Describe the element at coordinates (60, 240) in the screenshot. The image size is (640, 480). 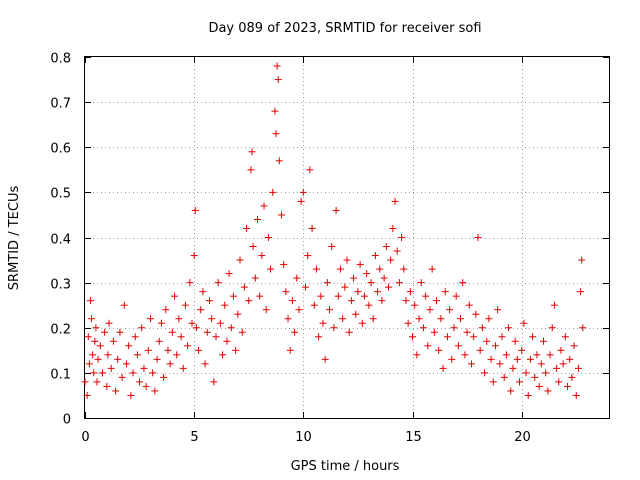
I see `y-tick-label: 0.4` at that location.